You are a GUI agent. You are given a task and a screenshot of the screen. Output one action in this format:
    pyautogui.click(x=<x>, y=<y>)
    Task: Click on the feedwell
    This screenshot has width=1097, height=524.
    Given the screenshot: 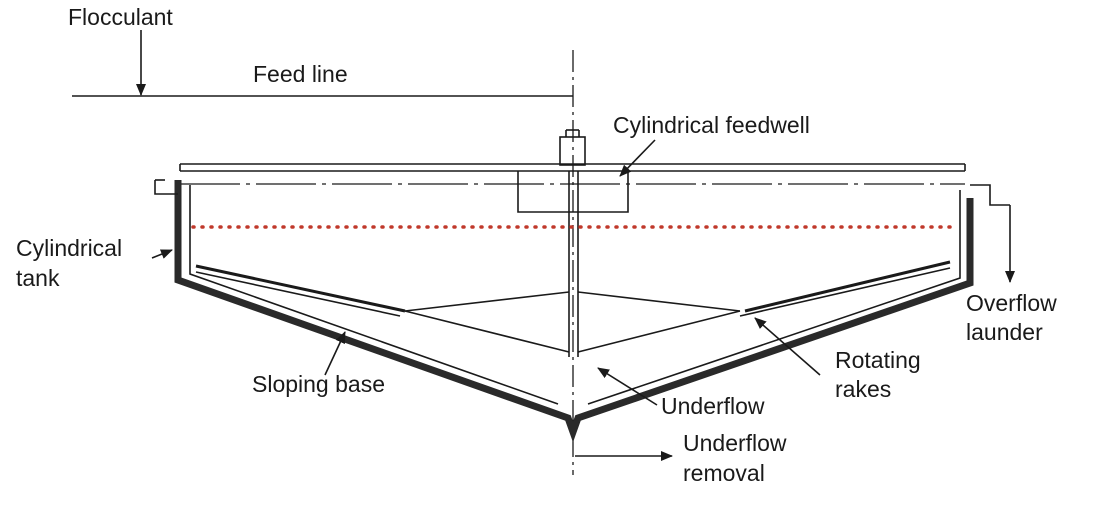 What is the action you would take?
    pyautogui.click(x=573, y=192)
    